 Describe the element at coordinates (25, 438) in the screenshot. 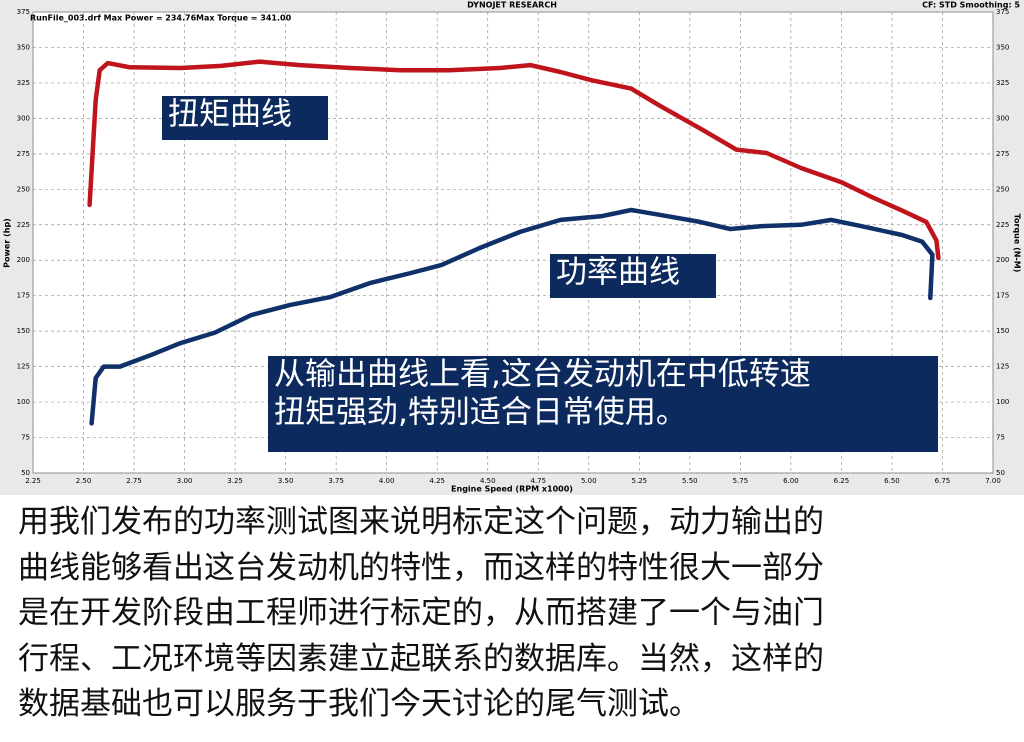

I see `y-tick-label: 75` at that location.